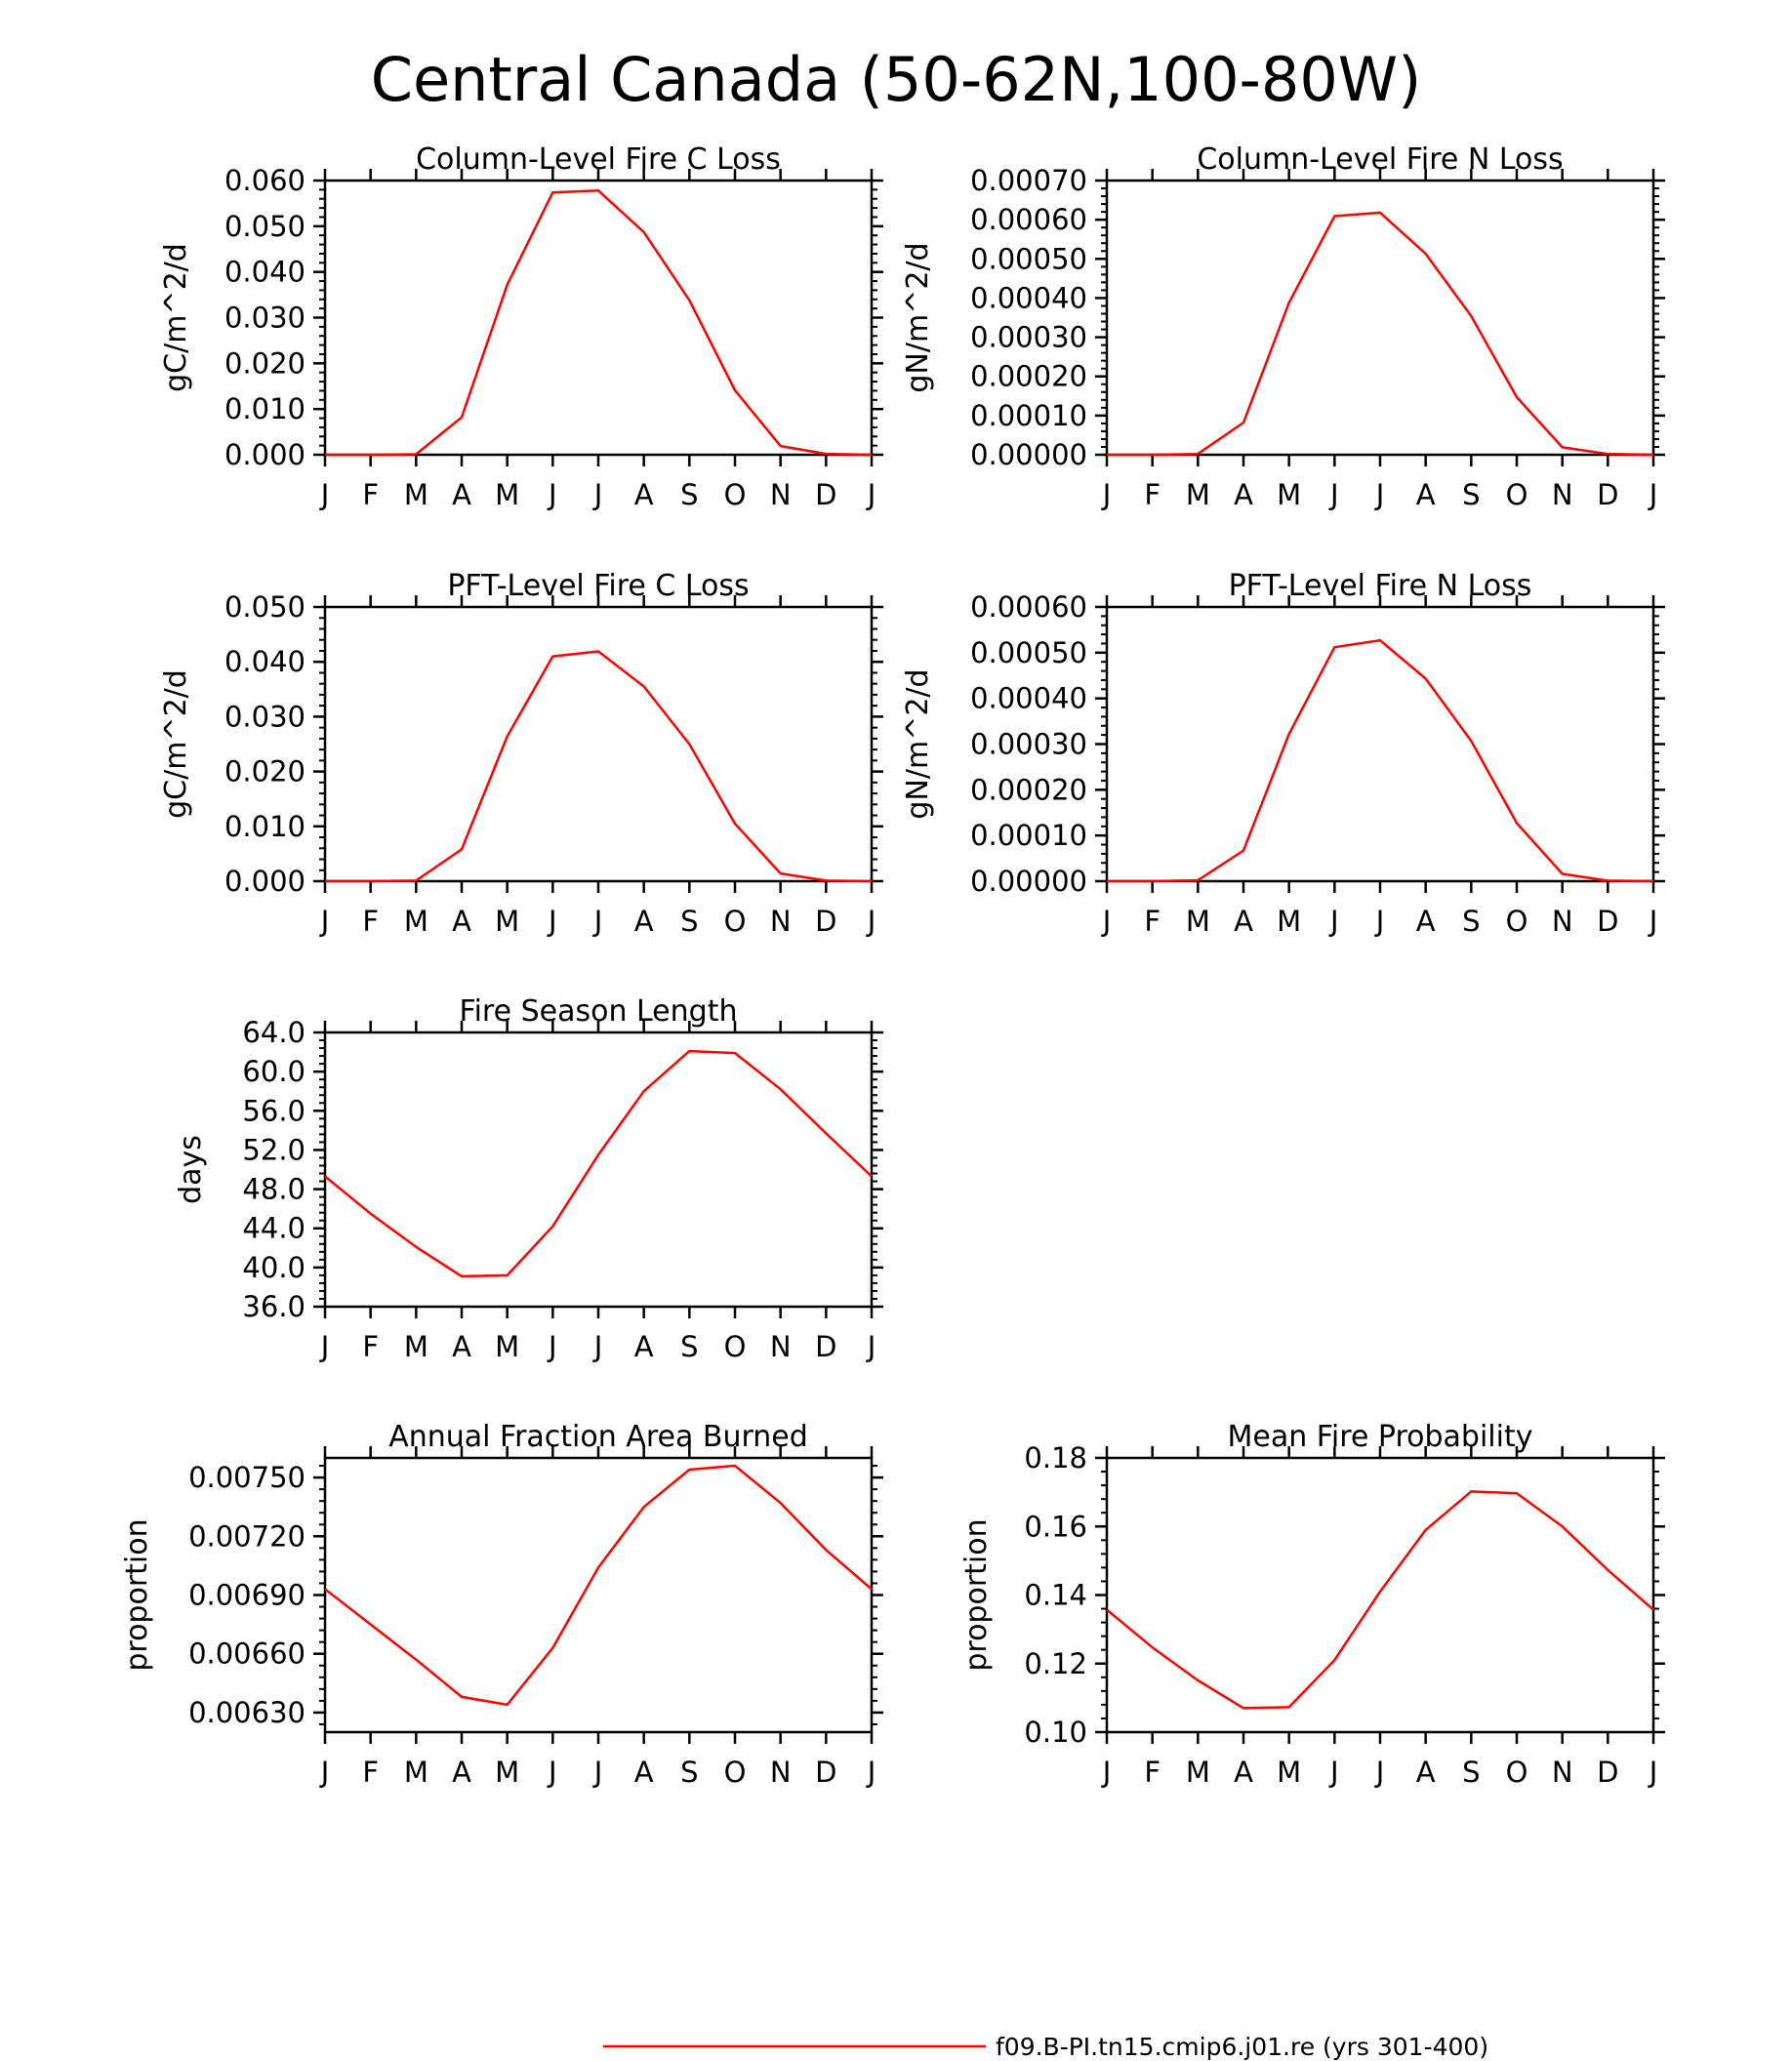 The height and width of the screenshot is (2061, 1792). I want to click on y-tick-label: 0.00000, so click(1028, 454).